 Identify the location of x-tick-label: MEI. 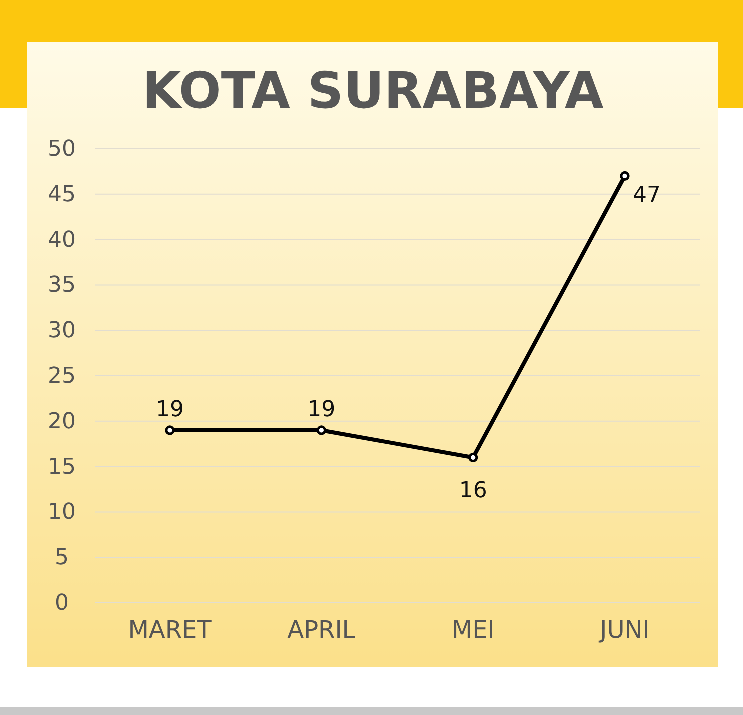
(473, 630).